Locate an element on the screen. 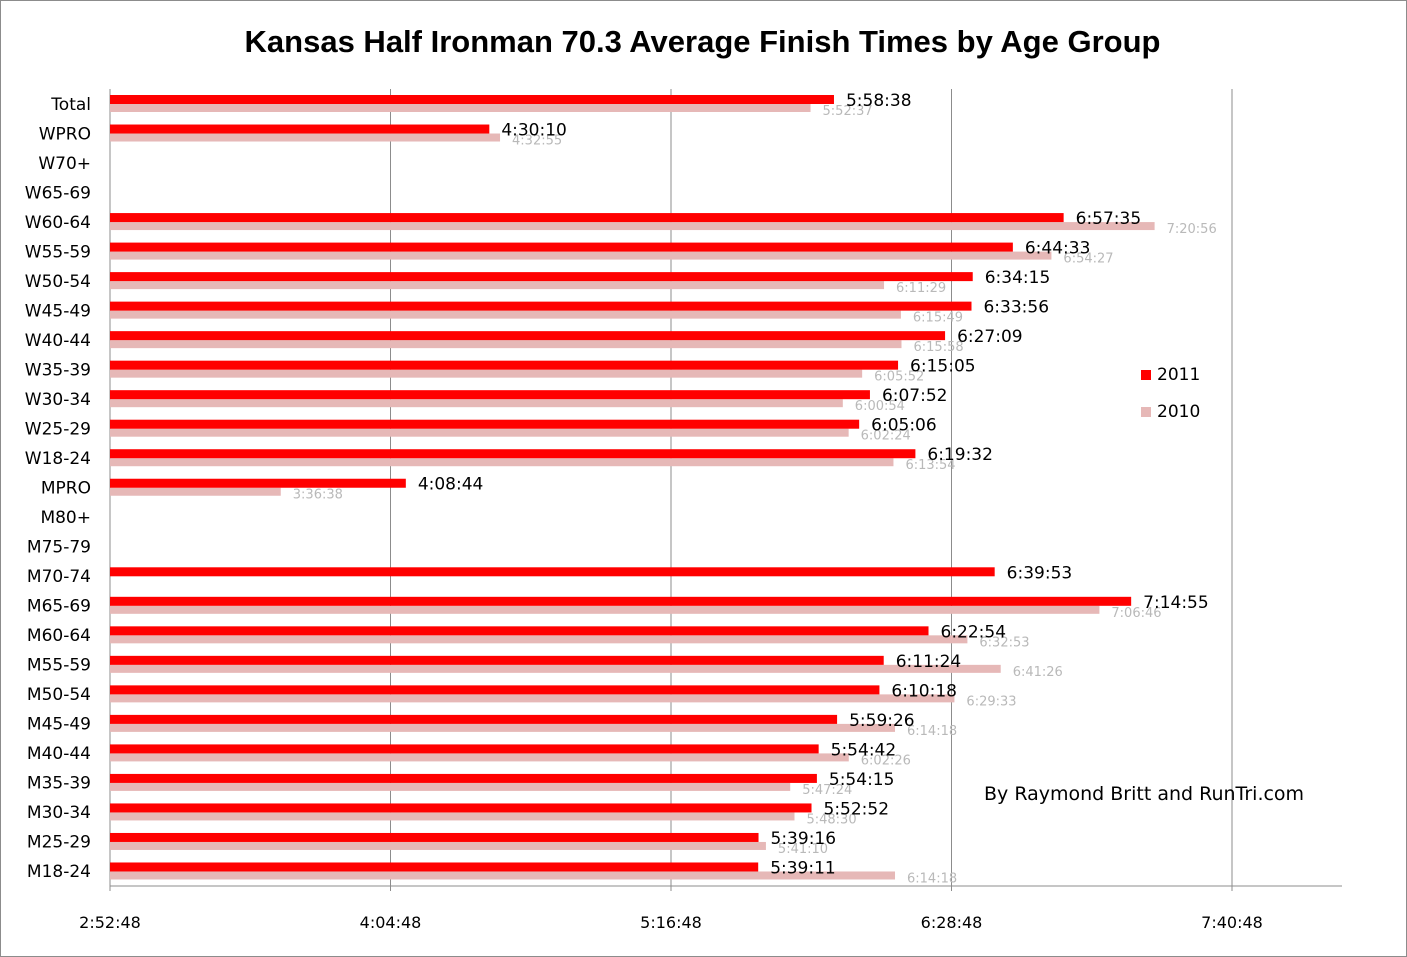 This screenshot has height=957, width=1407. data-label-2010-25: 5:41:10 is located at coordinates (803, 849).